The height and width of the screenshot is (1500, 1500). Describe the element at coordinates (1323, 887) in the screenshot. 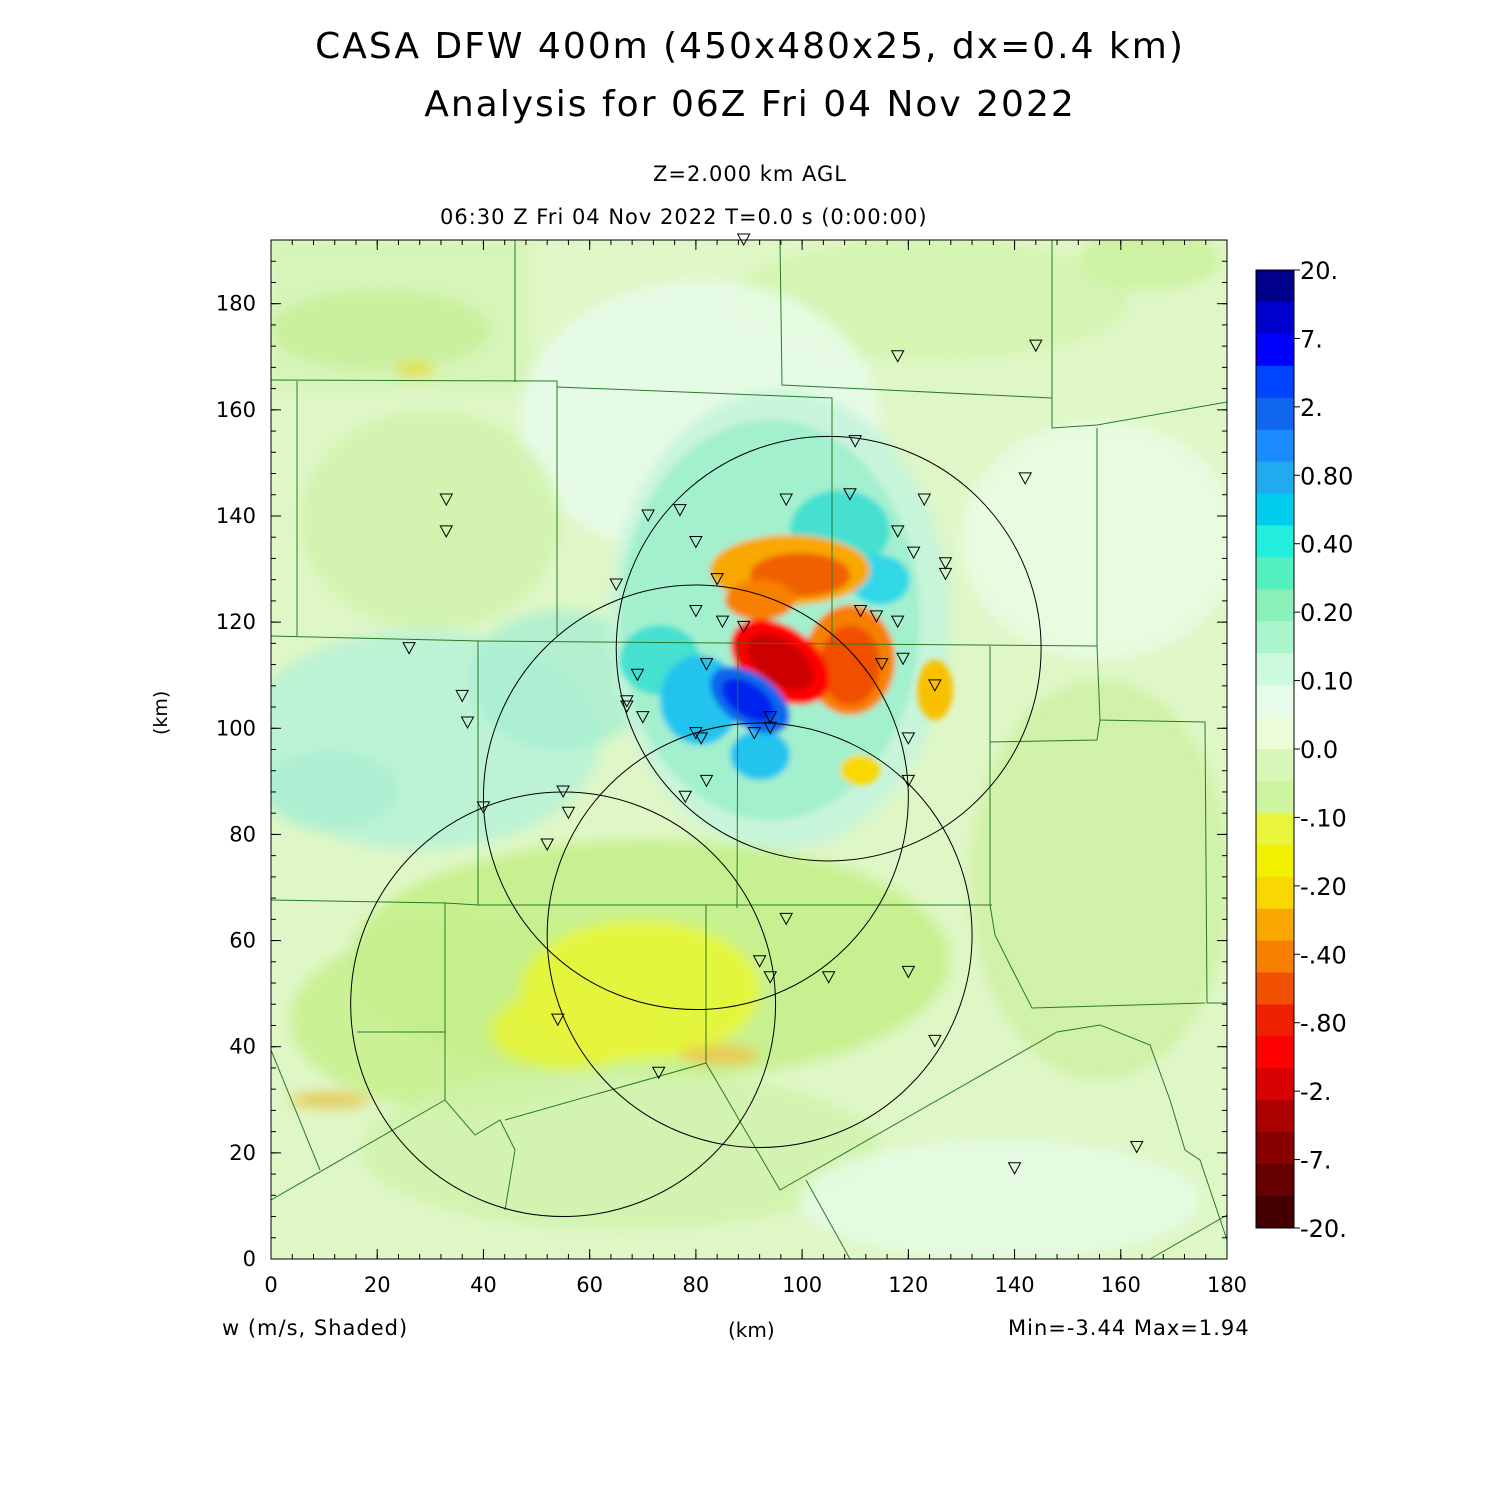

I see `colorbar-label: -.20` at that location.